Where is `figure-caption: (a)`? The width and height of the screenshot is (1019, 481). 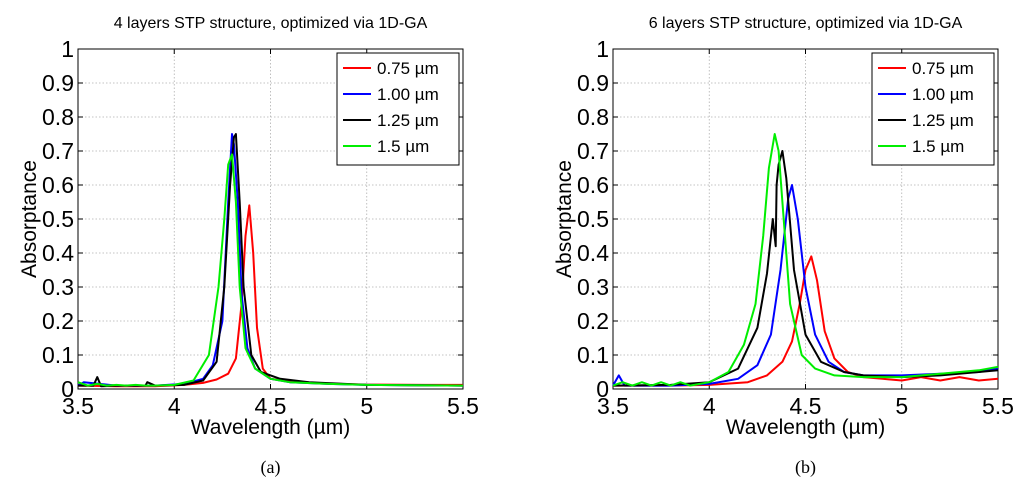
figure-caption: (a) is located at coordinates (271, 467).